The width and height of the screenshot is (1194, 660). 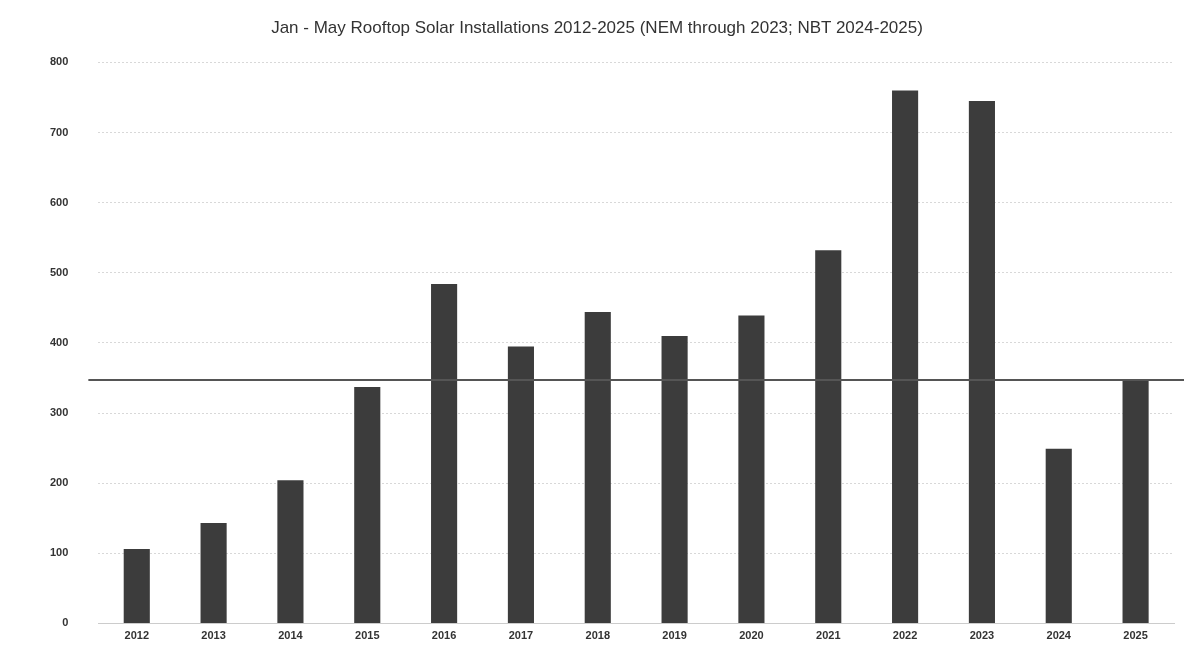 I want to click on x-tick-label: 2019, so click(x=674, y=635).